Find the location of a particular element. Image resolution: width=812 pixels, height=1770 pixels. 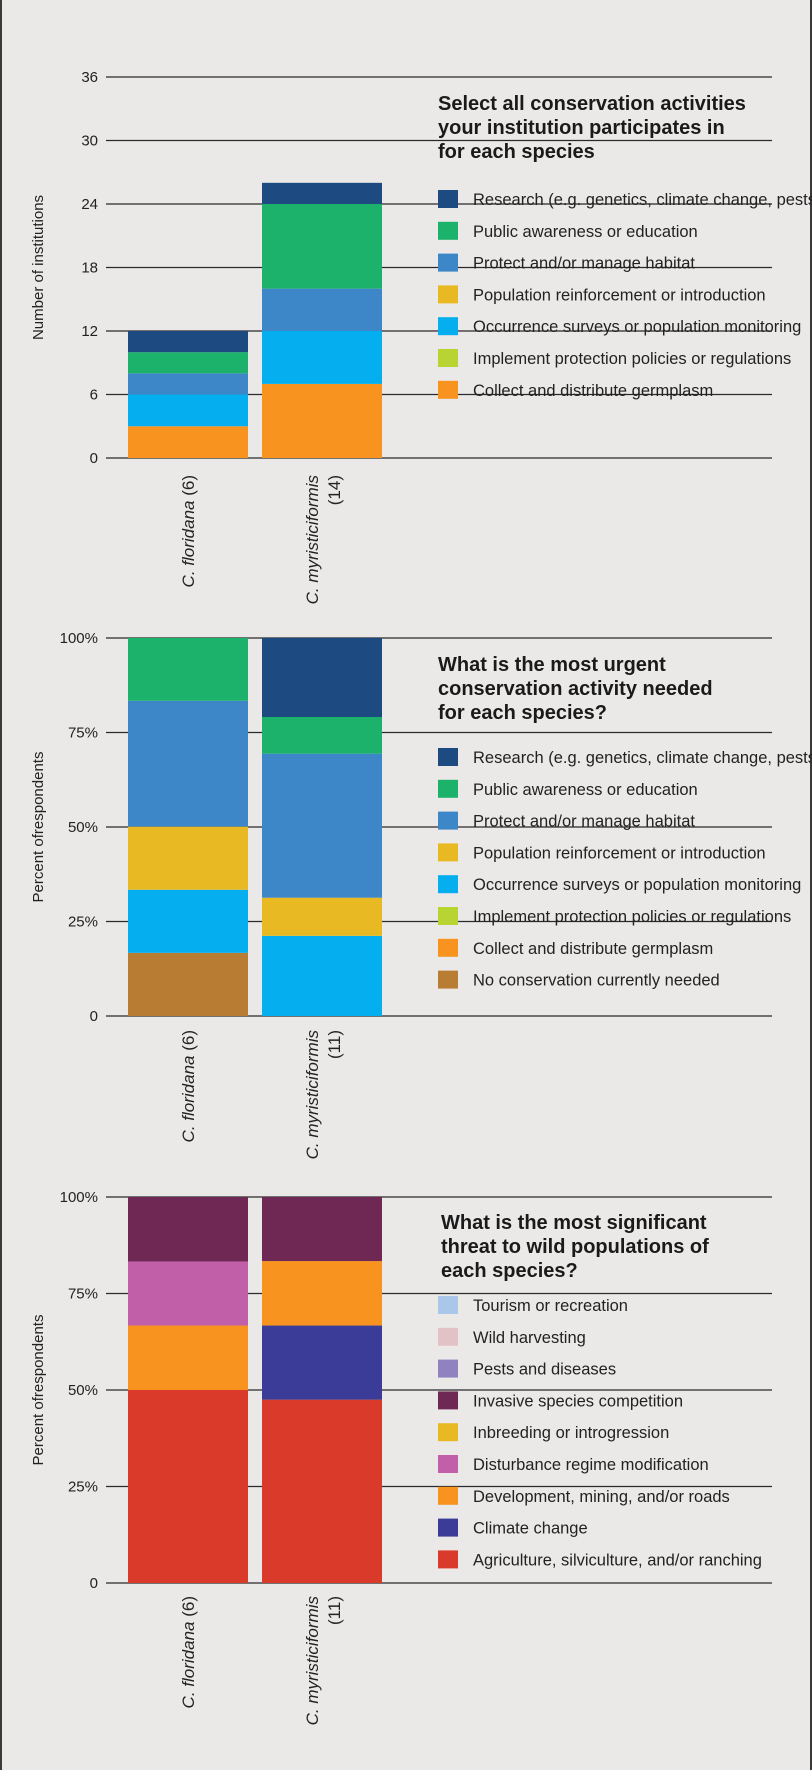

legend-label: Wild harvesting is located at coordinates (529, 1338).